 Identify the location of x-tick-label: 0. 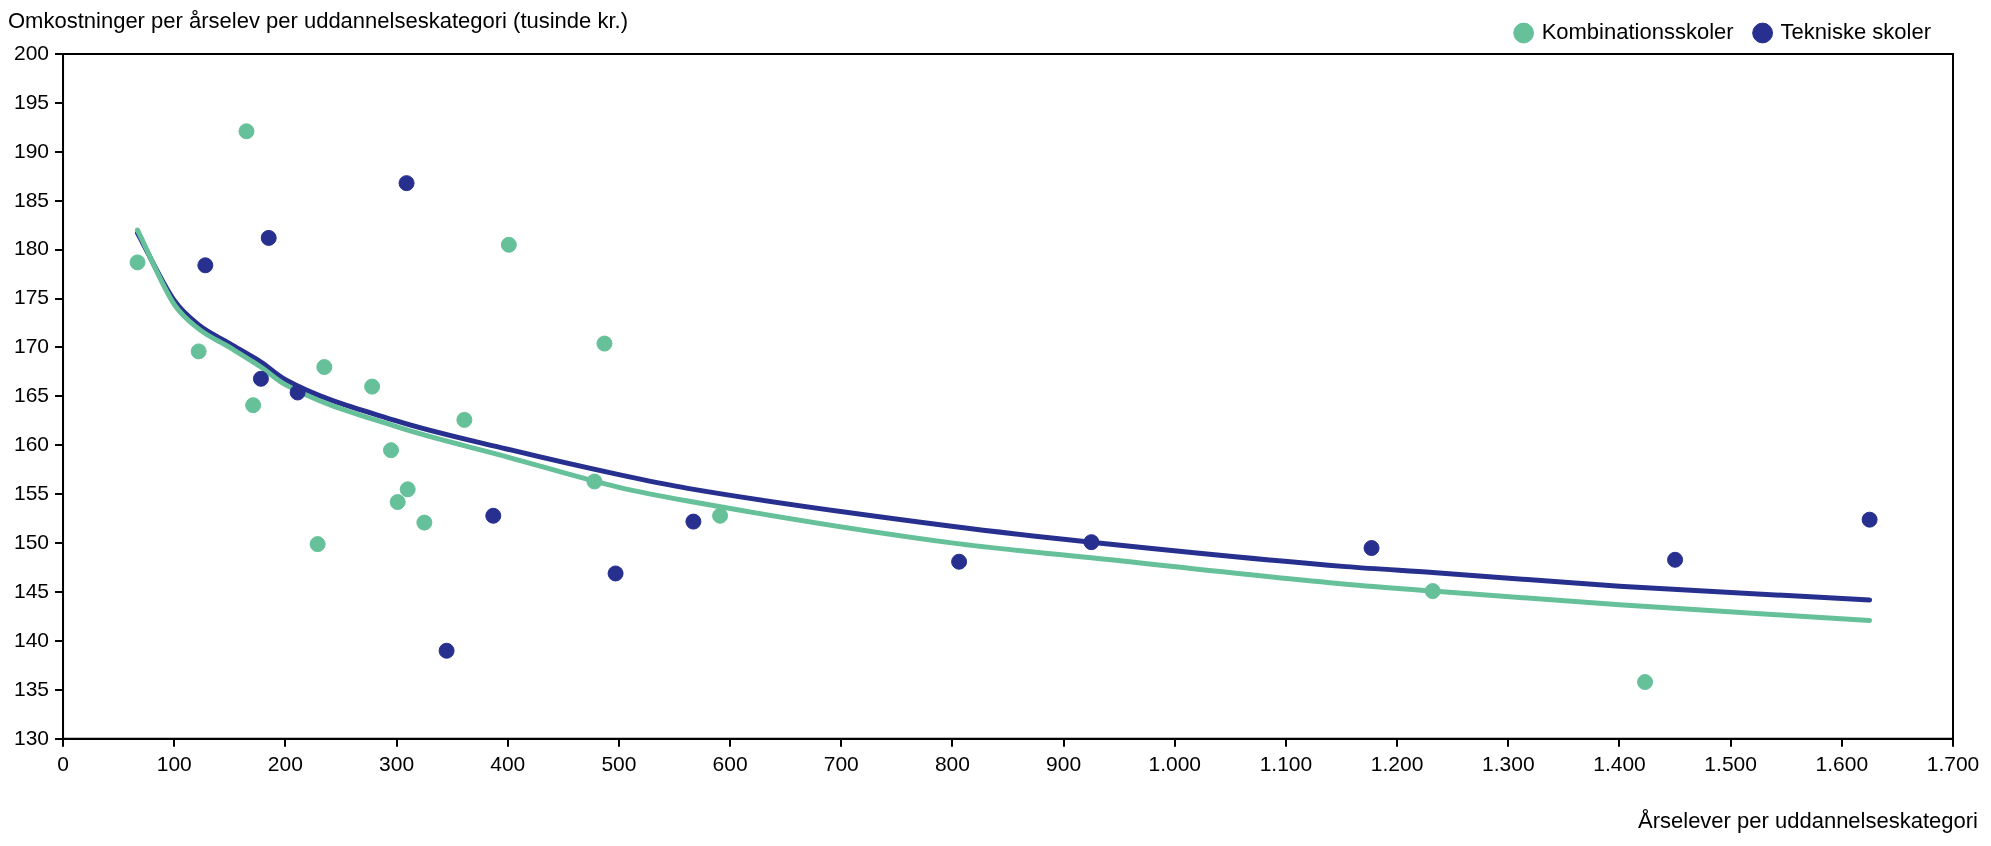
(63, 764).